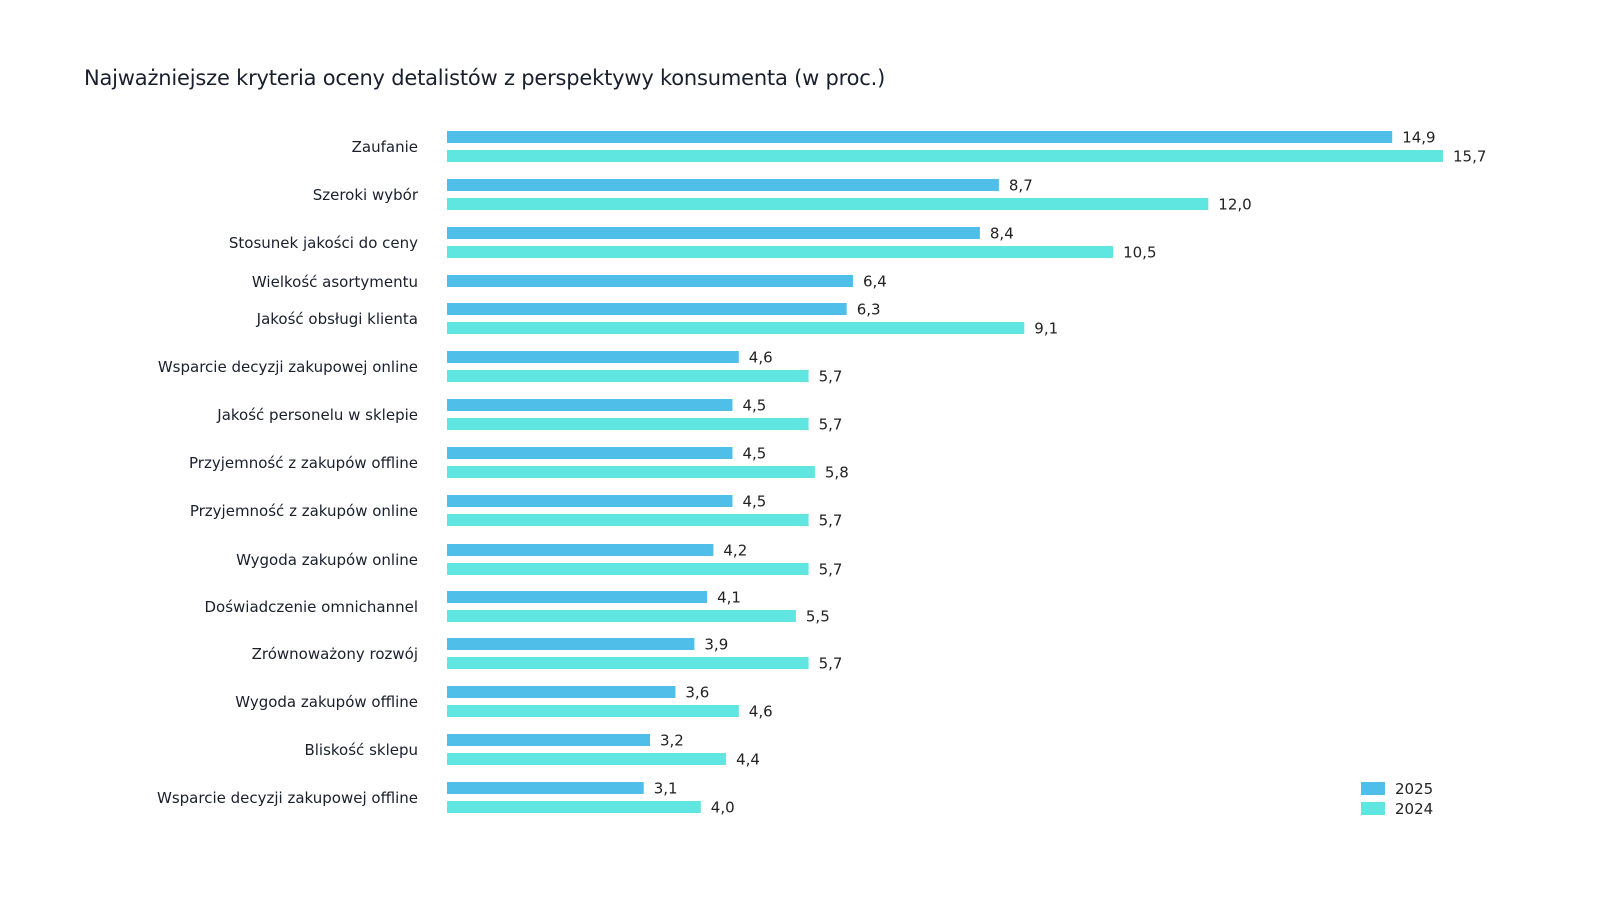  Describe the element at coordinates (385, 147) in the screenshot. I see `category-label: Zaufanie` at that location.